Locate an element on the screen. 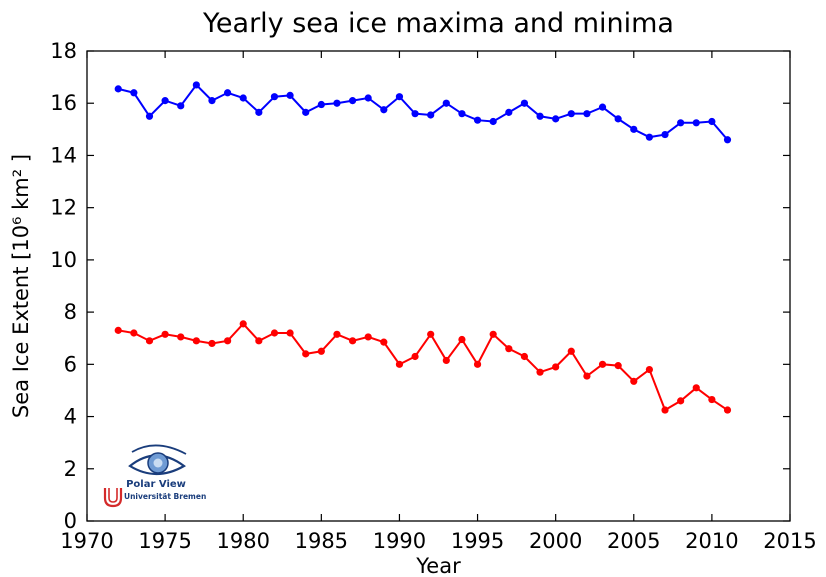  chart-title: Yearly sea ice maxima and minima is located at coordinates (438, 23).